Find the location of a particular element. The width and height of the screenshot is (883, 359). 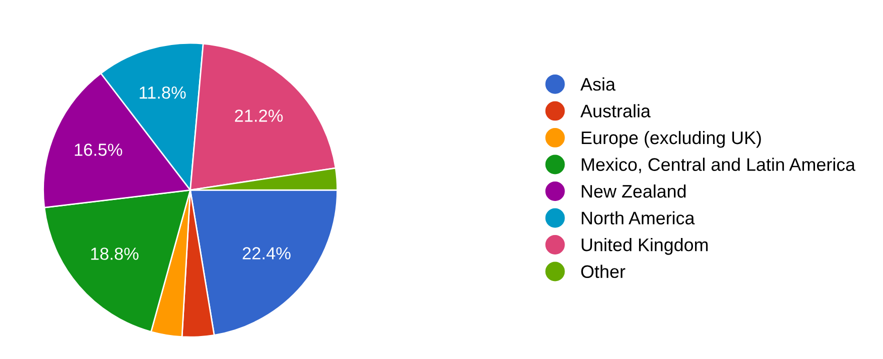

data-label: 18.8% is located at coordinates (114, 254).